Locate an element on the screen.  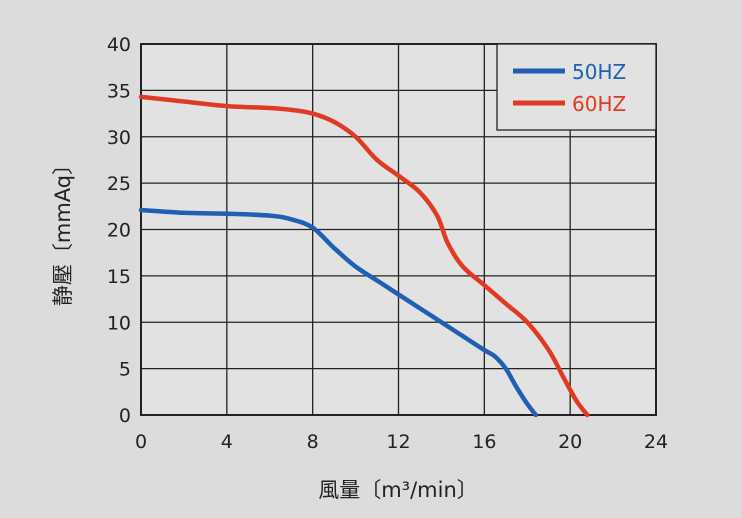
y-axis-label: 静壓〔mmAq〕 is located at coordinates (63, 230).